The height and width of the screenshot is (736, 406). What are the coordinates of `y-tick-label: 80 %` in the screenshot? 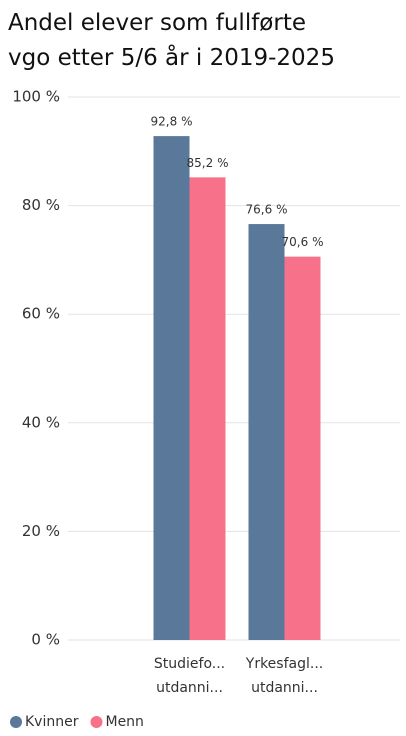 It's located at (41, 205).